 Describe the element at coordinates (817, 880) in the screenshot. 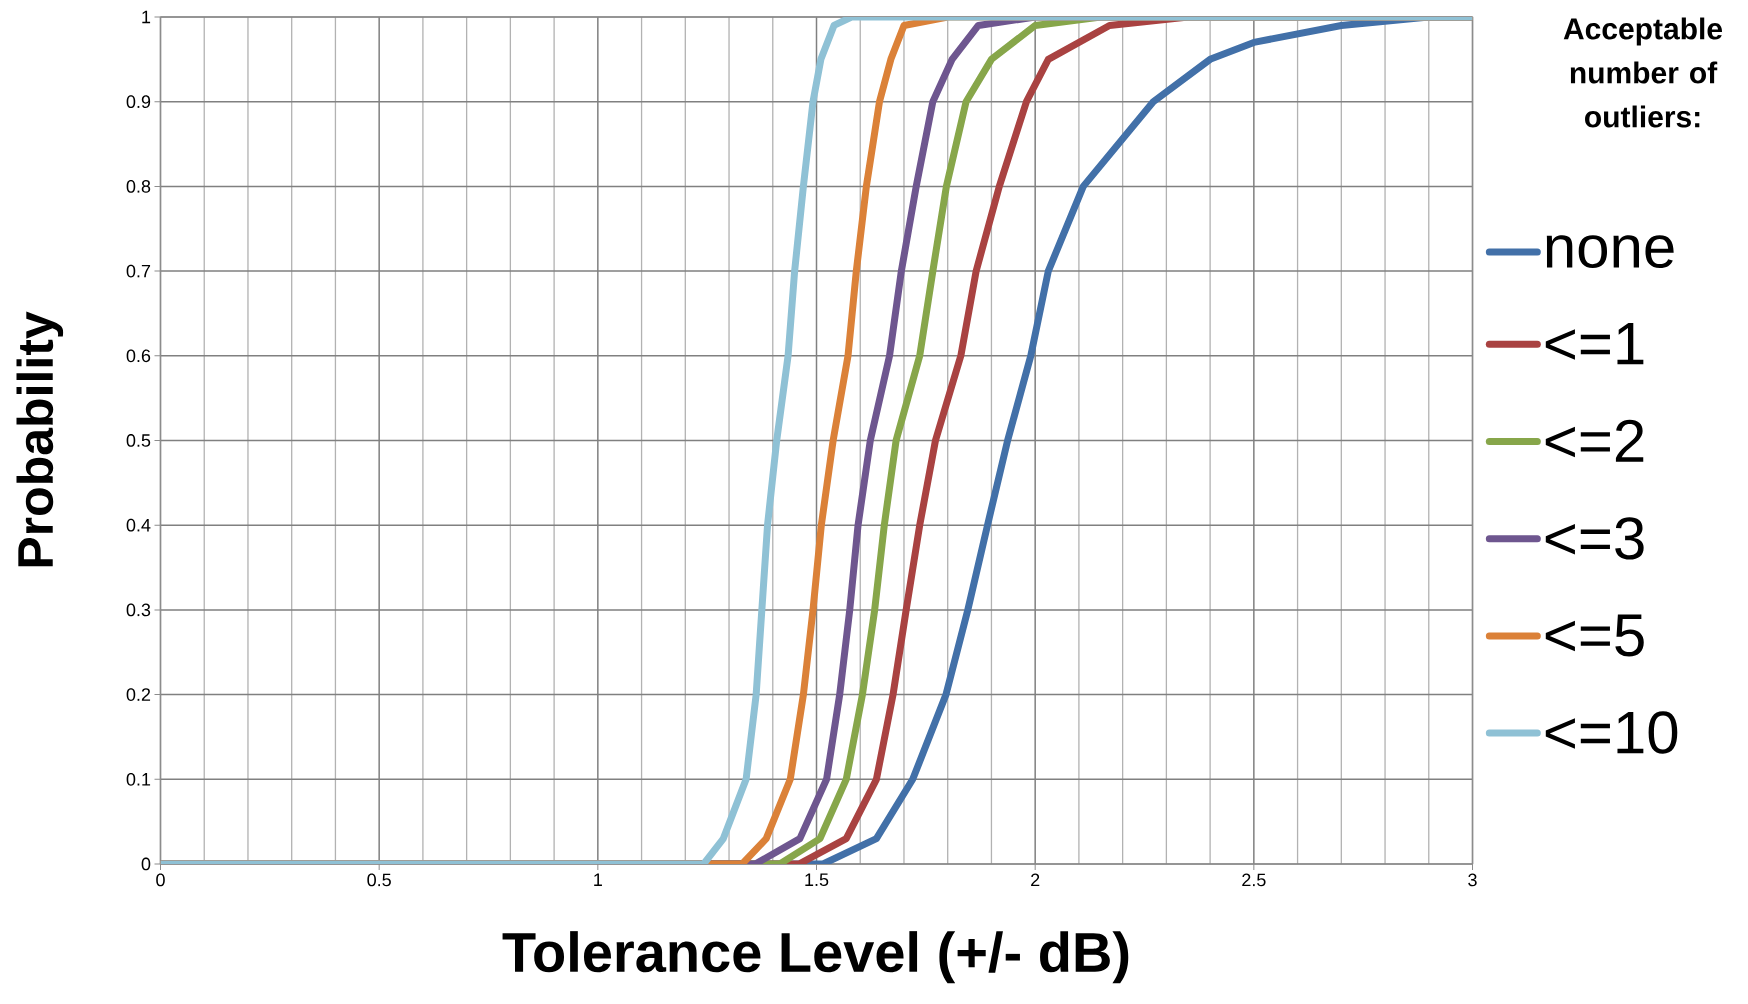

I see `x-tick-label: 1.5` at that location.